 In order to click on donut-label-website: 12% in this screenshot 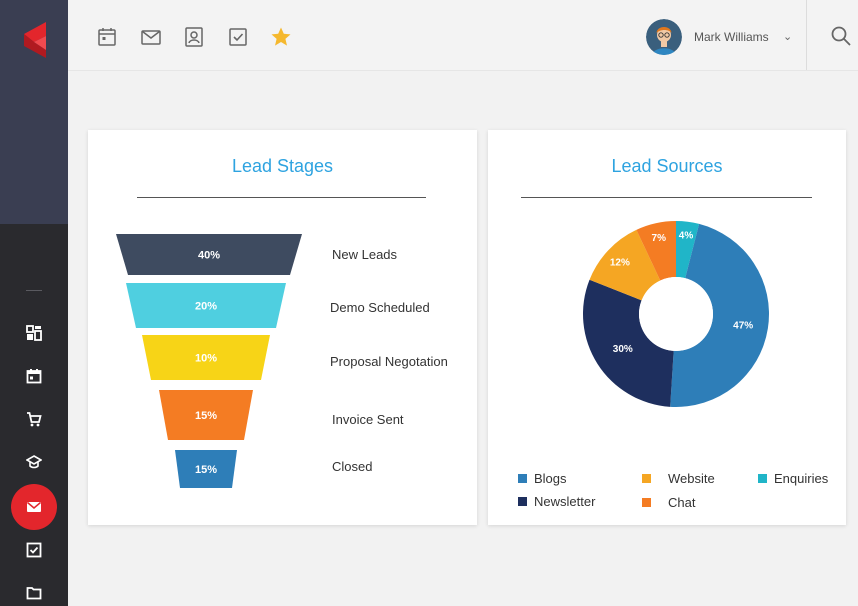, I will do `click(620, 262)`.